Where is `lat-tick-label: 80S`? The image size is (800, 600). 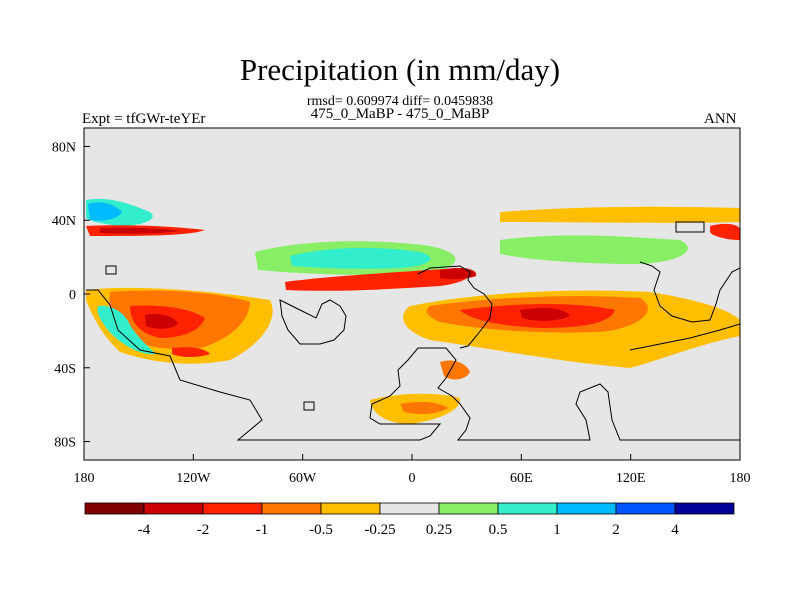
lat-tick-label: 80S is located at coordinates (65, 443).